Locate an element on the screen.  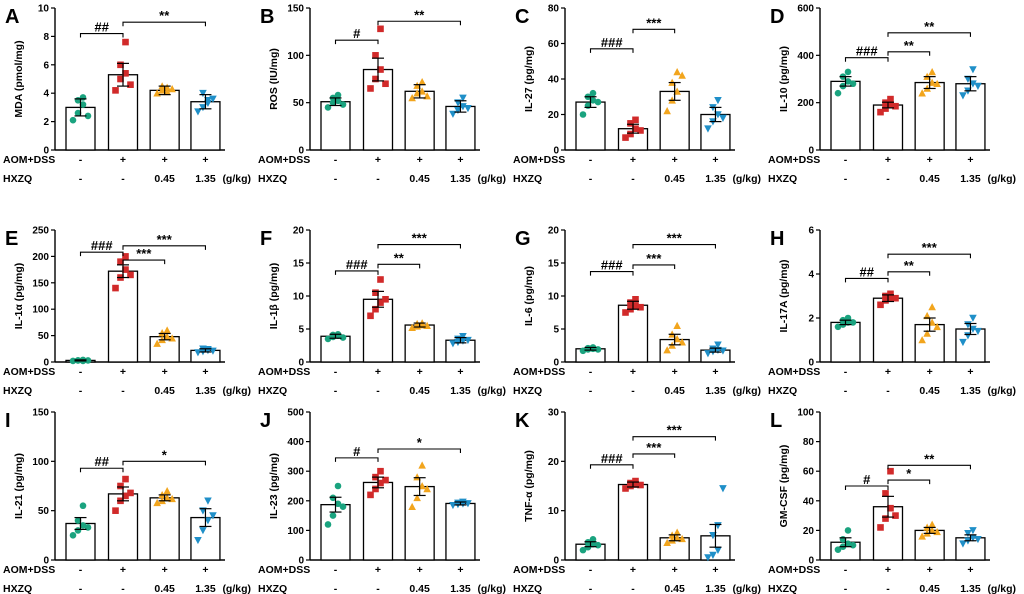
y-axis-label: TNF-α (pg/mg) is located at coordinates (529, 486).